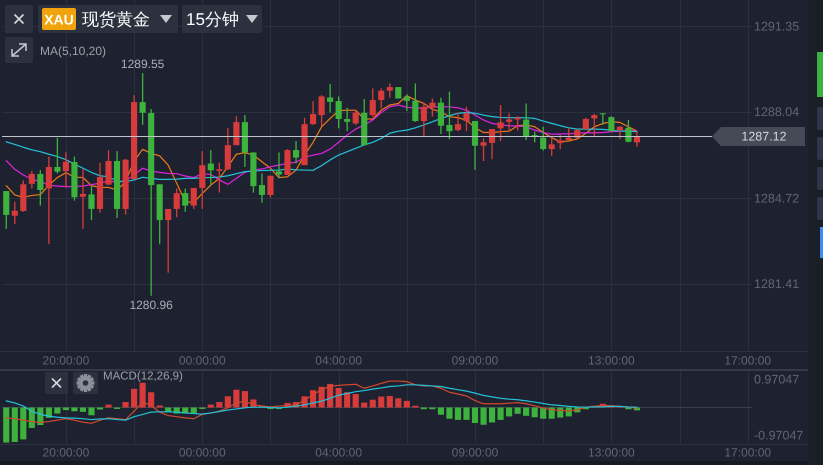  Describe the element at coordinates (777, 284) in the screenshot. I see `y-tick-label: 1281.41` at that location.